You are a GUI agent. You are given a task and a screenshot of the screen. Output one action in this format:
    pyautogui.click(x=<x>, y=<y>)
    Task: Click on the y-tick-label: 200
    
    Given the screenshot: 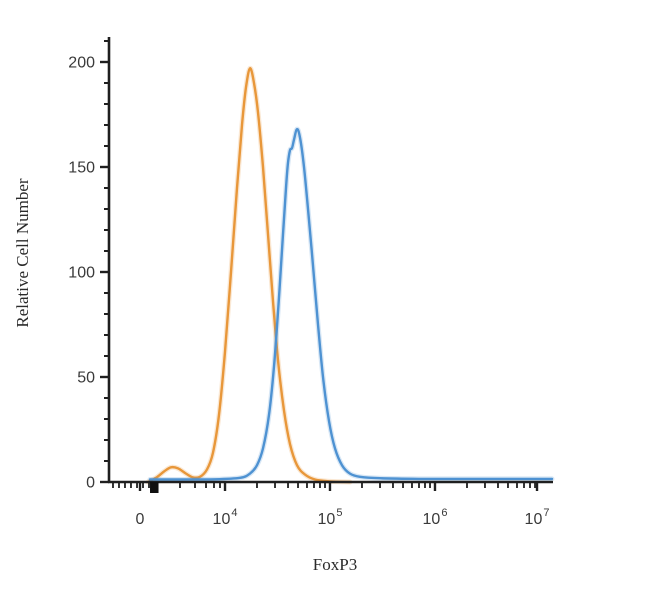 What is the action you would take?
    pyautogui.click(x=81, y=63)
    